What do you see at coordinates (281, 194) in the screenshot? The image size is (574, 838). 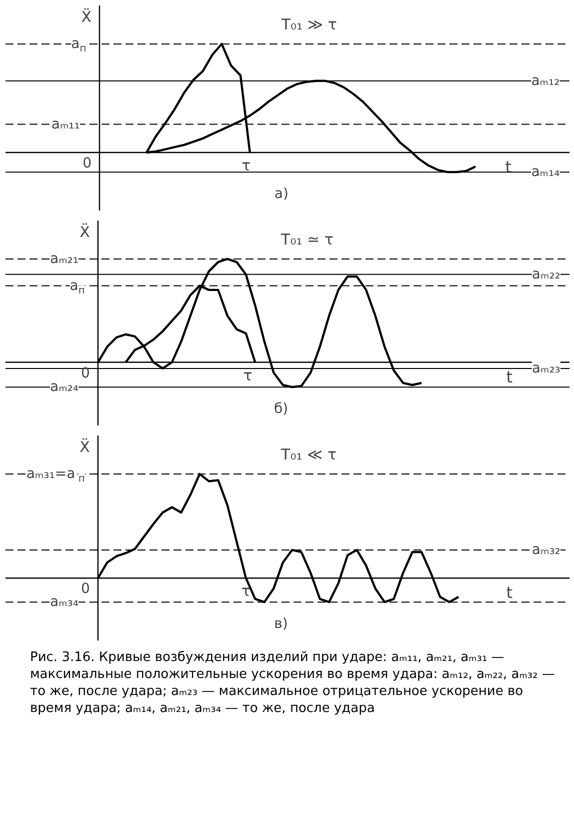 I see `text: а)` at bounding box center [281, 194].